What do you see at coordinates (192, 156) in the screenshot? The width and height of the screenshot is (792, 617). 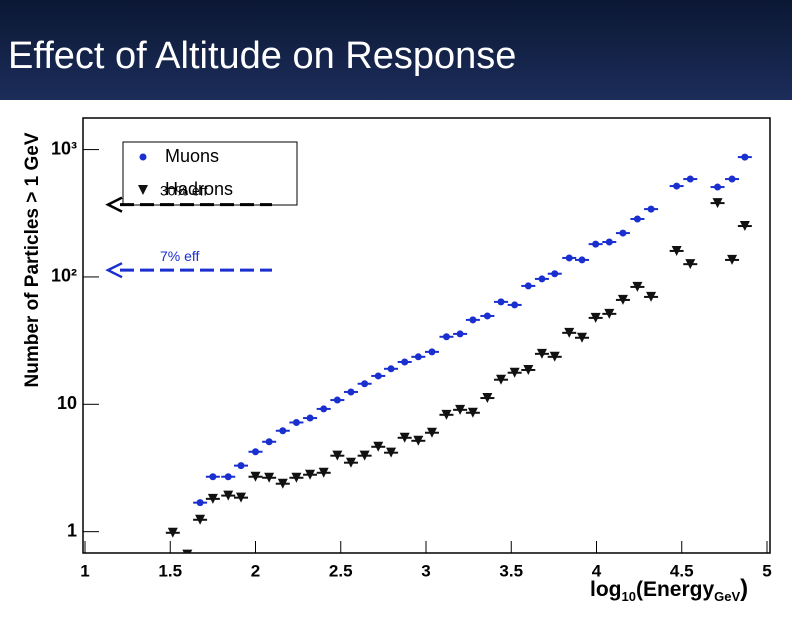 I see `legend-label: Muons` at bounding box center [192, 156].